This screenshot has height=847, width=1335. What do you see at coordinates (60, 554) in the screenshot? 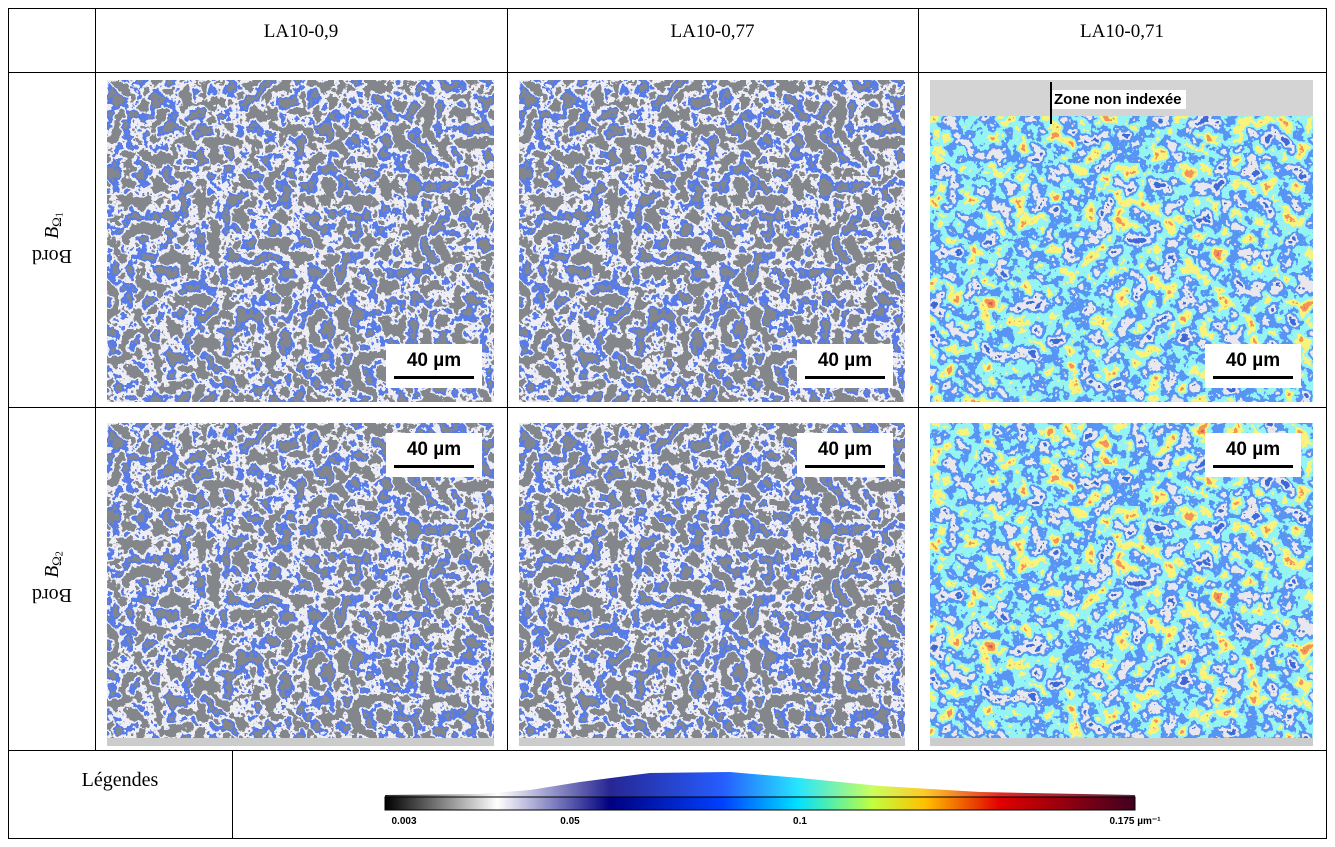
I see `row-label-index: 2` at bounding box center [60, 554].